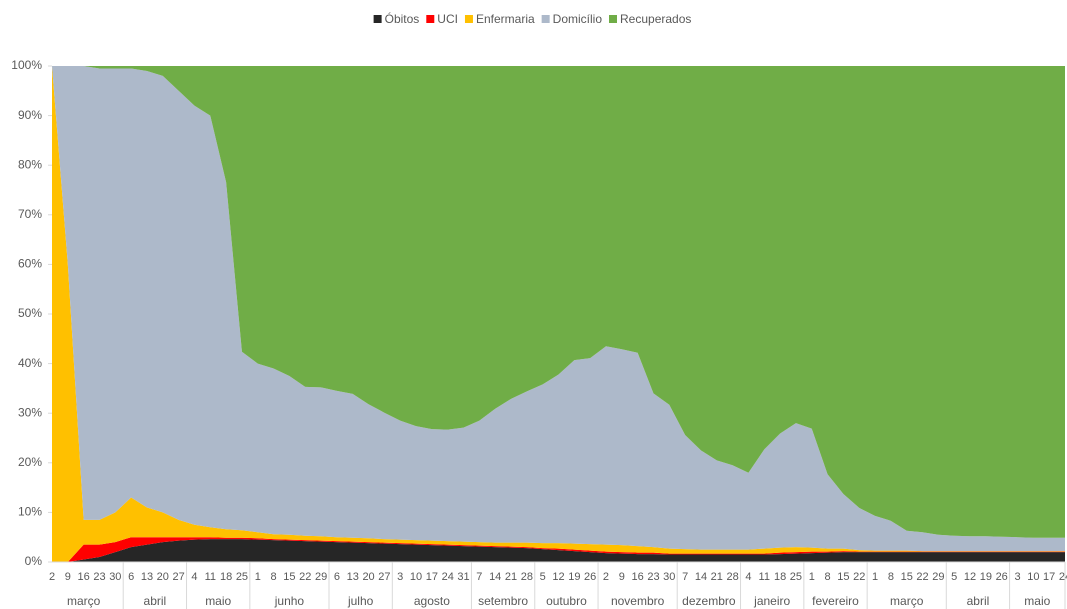  Describe the element at coordinates (479, 577) in the screenshot. I see `x-tick-label: 7` at that location.